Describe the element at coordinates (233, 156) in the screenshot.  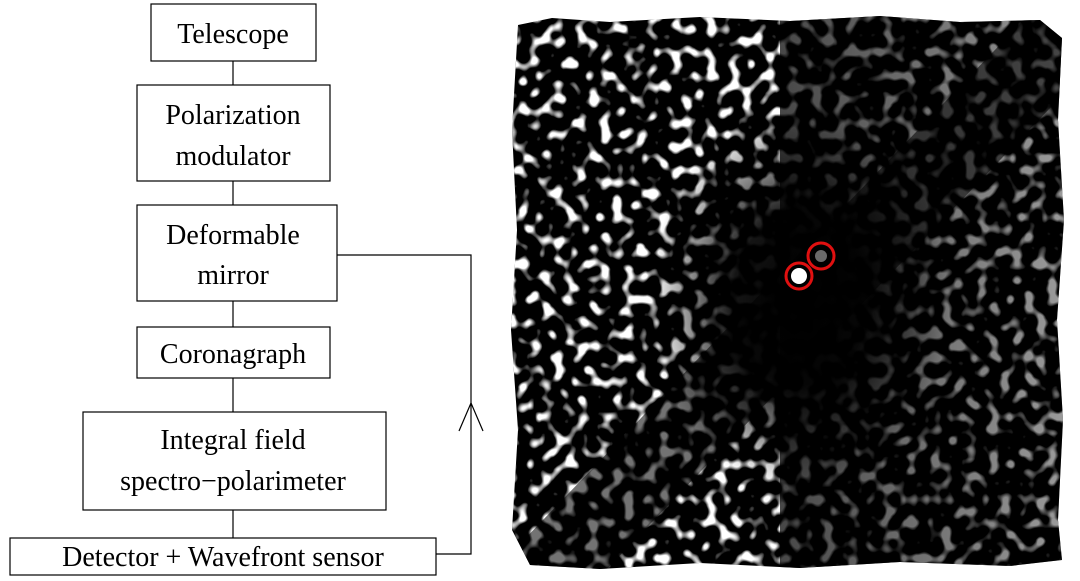
I see `polarization-modulator-label-line2: modulator` at that location.